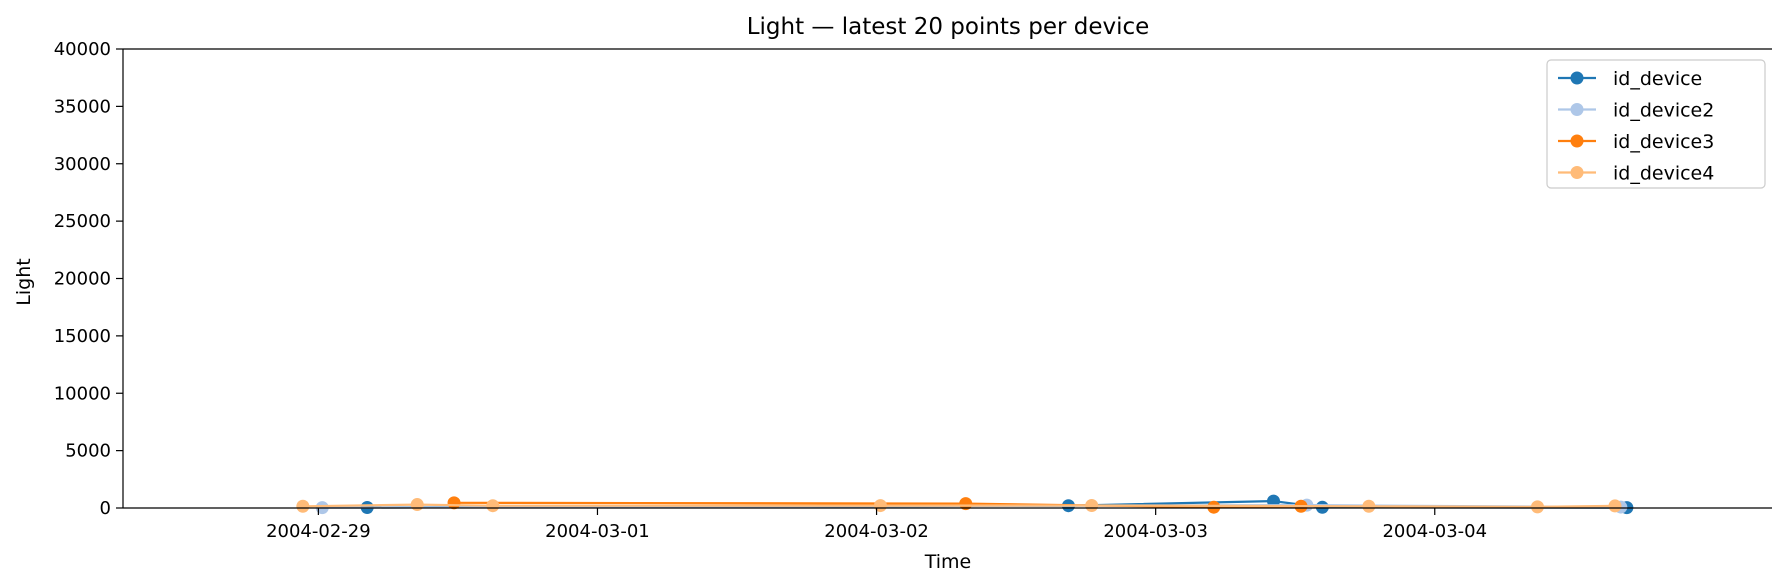 This screenshot has width=1772, height=574. I want to click on chart-title: Light — latest 20 points per device, so click(948, 27).